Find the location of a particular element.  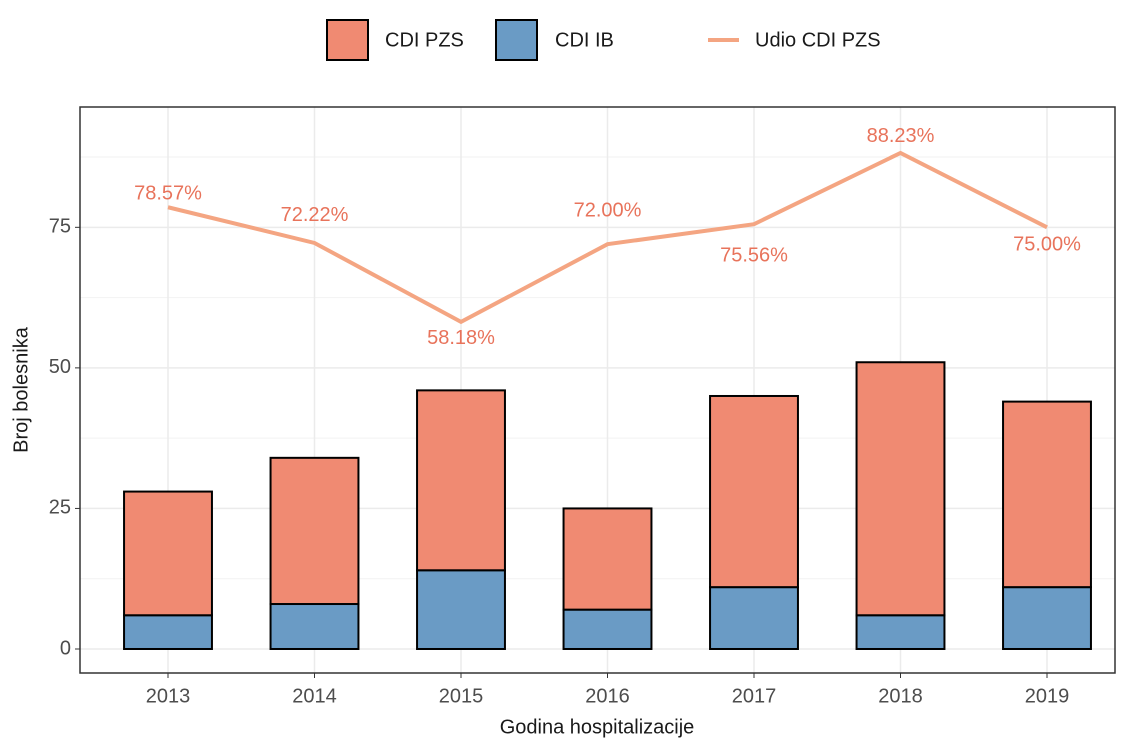

y-axis-title: Broj bolesnika is located at coordinates (21, 389).